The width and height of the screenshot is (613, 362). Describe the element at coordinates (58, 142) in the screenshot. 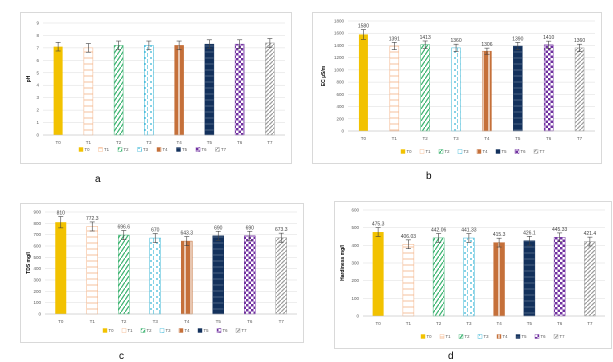

I see `x-tick-label-T0: T0` at that location.